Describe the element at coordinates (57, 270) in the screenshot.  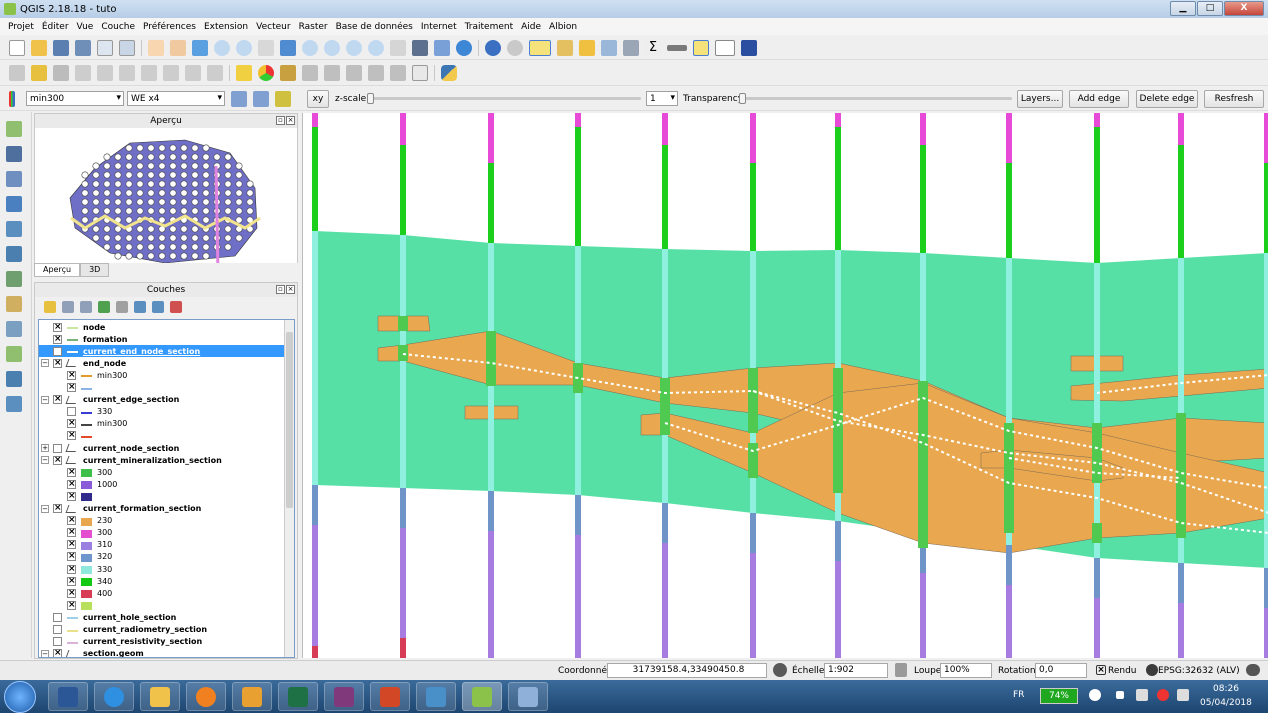
I see `tab-apercu: Aperçu` at that location.